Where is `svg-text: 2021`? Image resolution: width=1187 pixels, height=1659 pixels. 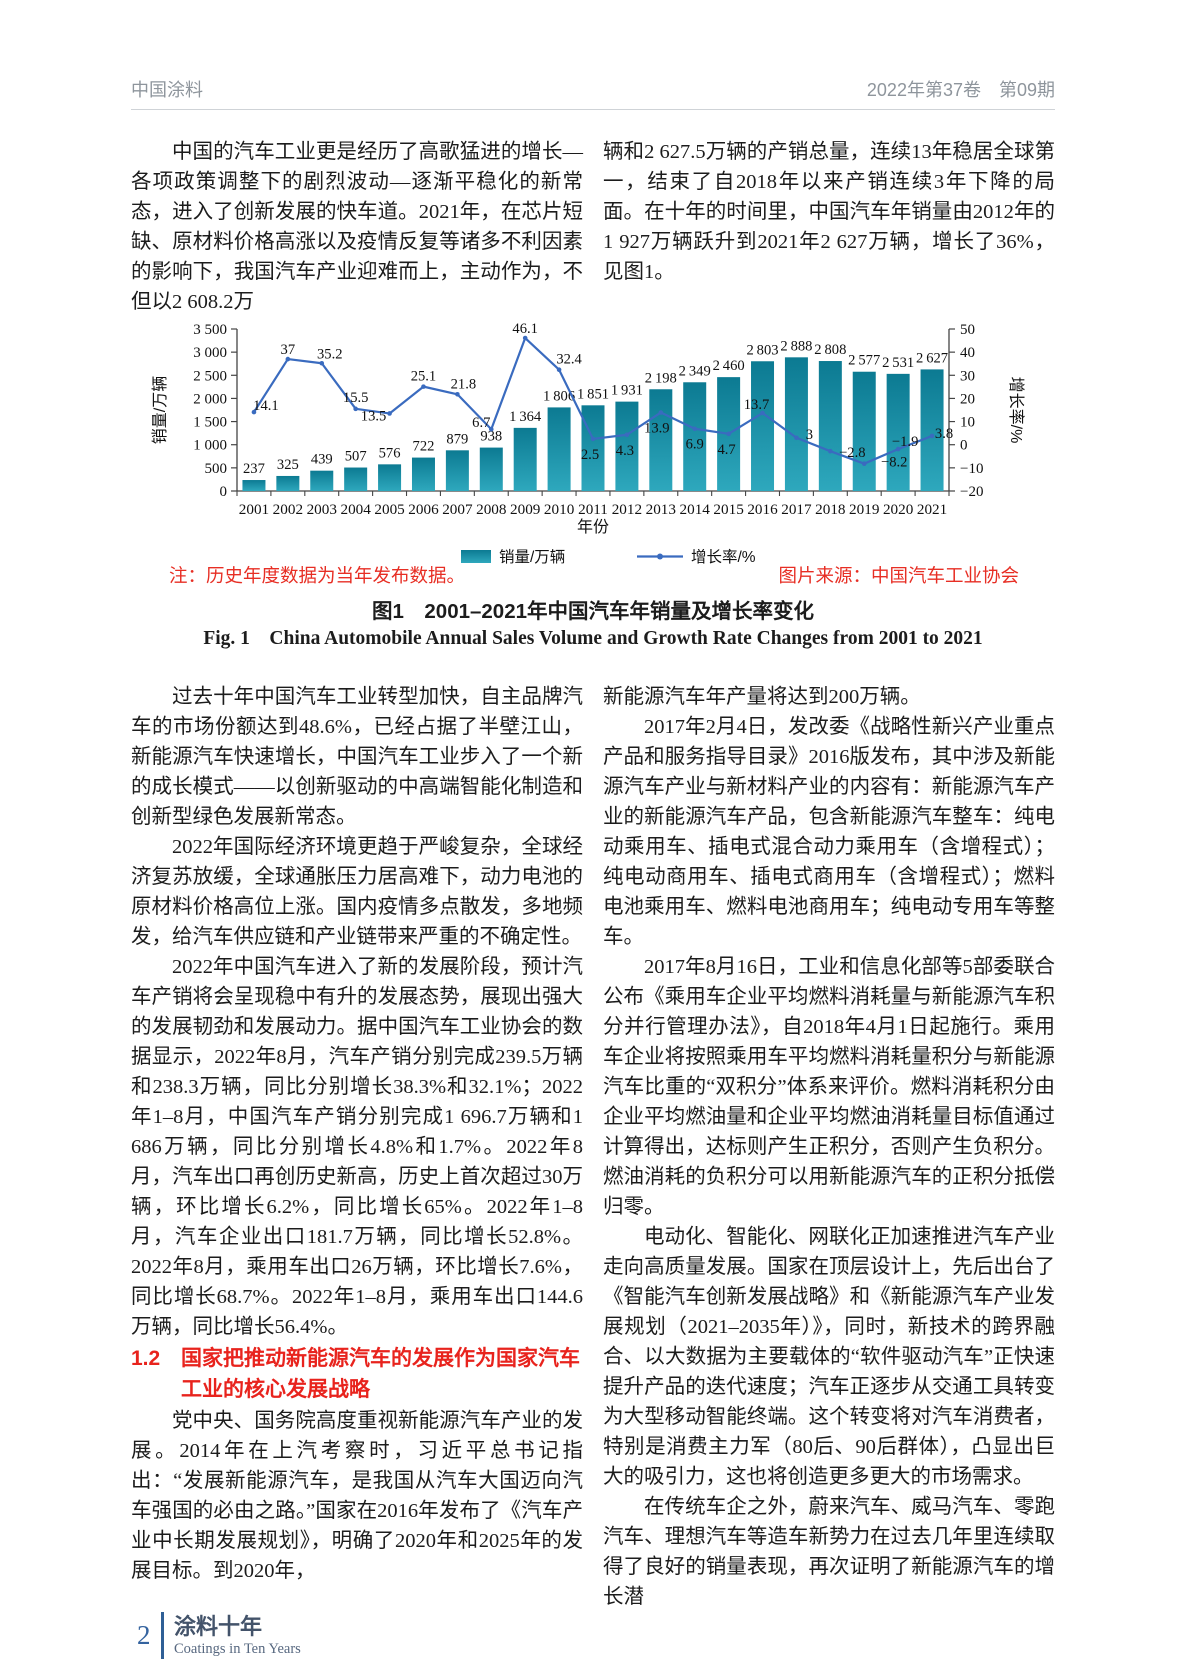 svg-text: 2021 is located at coordinates (932, 509).